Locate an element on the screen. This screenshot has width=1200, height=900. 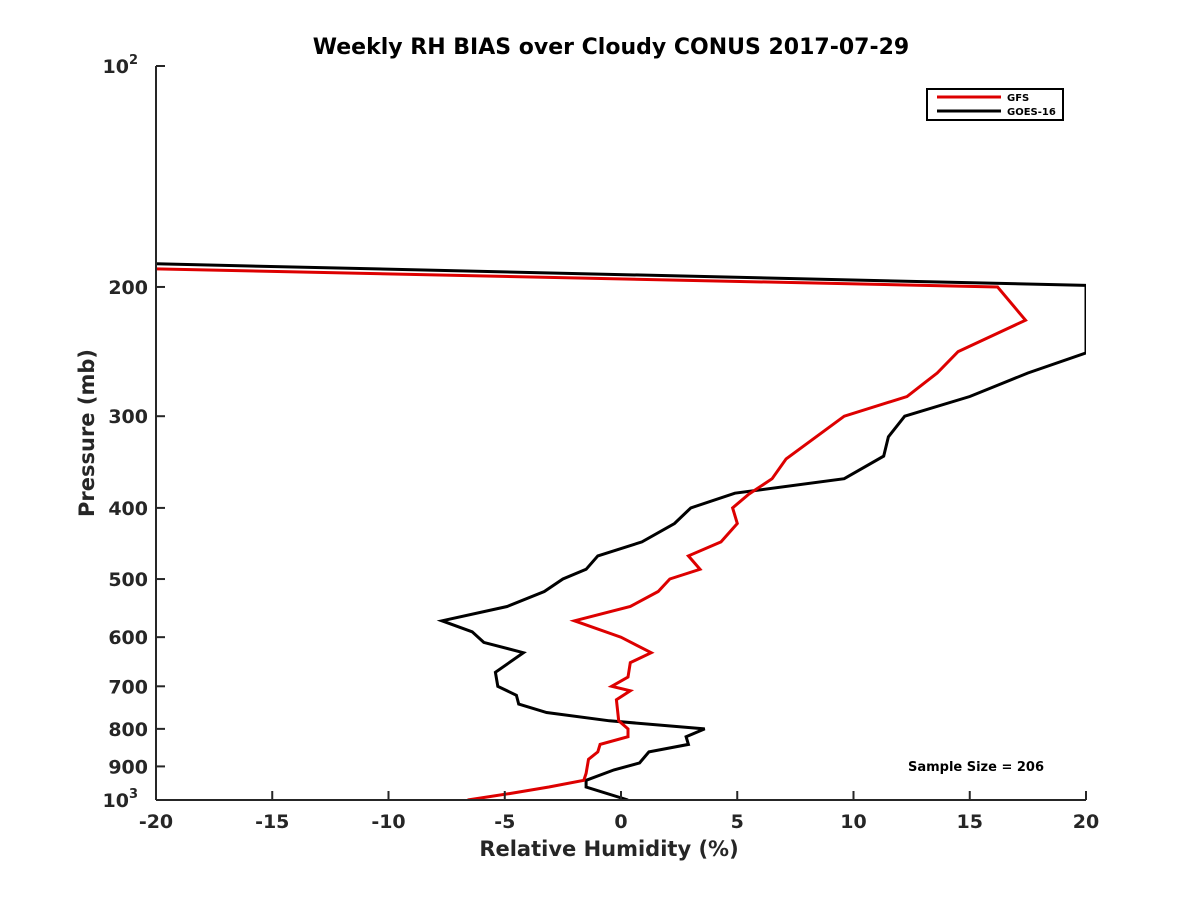
x-ticks: -20 -15 -10 -5 0 5 10 15 20 is located at coordinates (619, 812).